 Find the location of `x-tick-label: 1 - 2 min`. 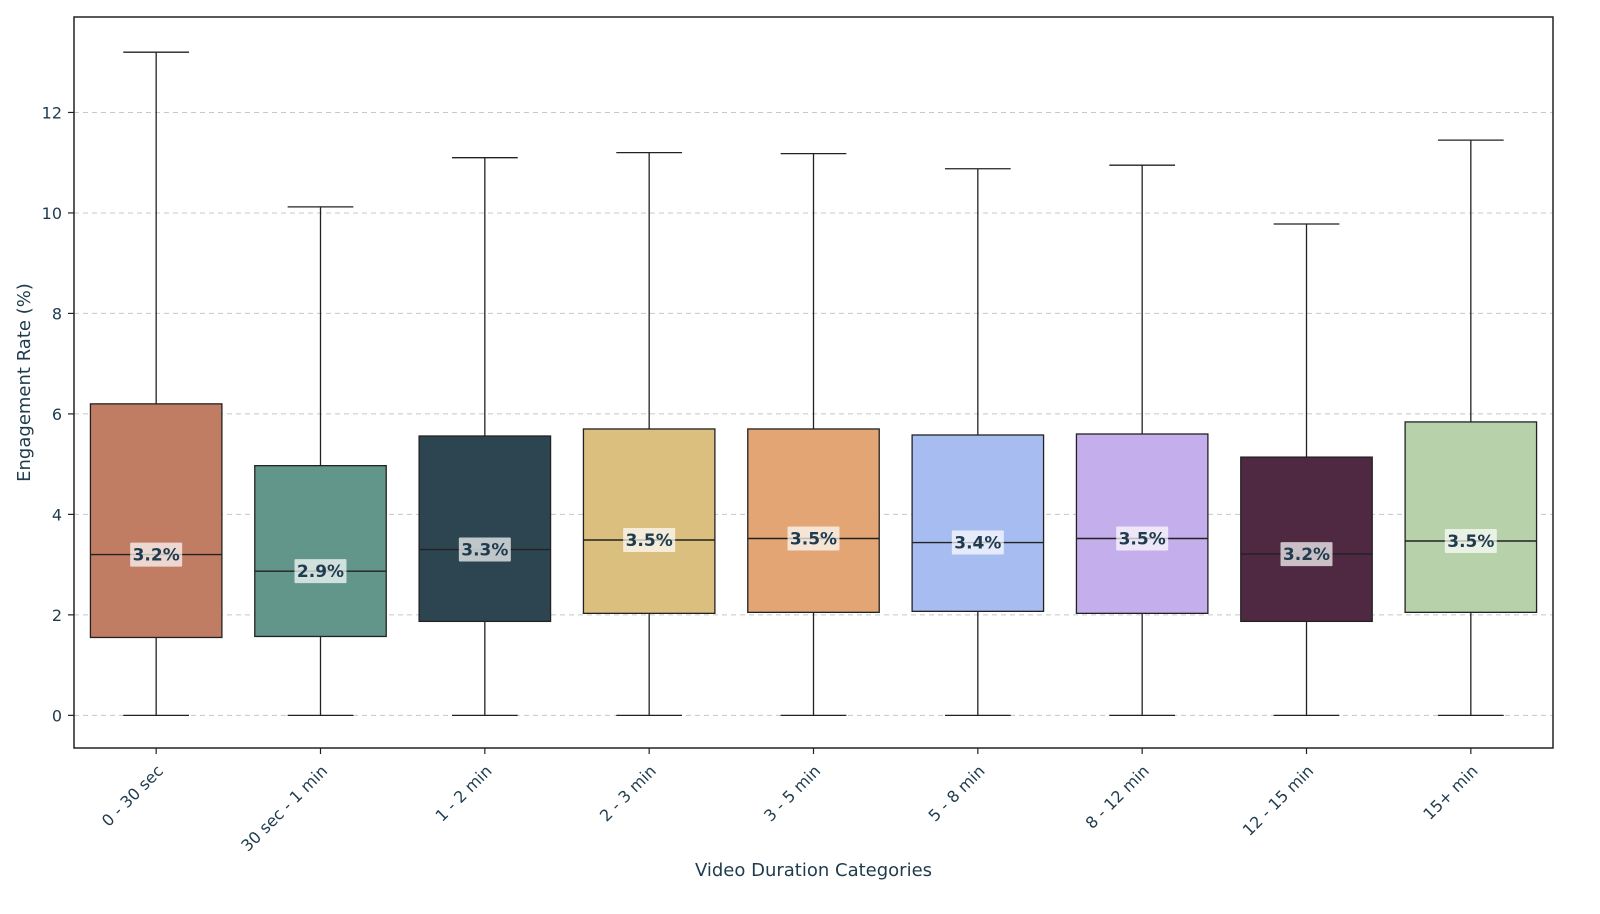

x-tick-label: 1 - 2 min is located at coordinates (464, 793).